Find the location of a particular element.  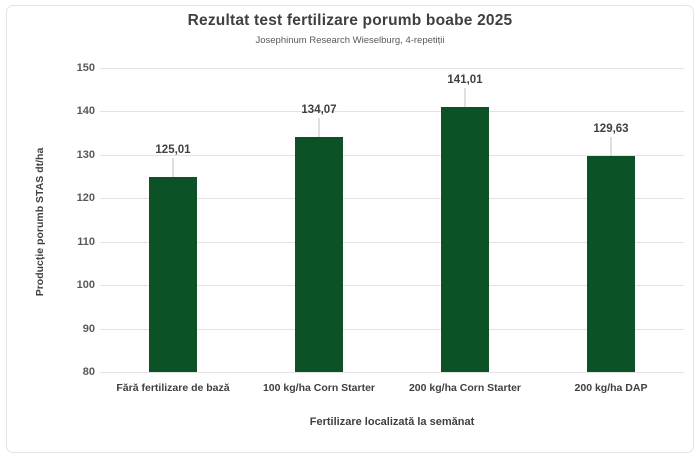

bar-value-label: 134,07 is located at coordinates (319, 110).